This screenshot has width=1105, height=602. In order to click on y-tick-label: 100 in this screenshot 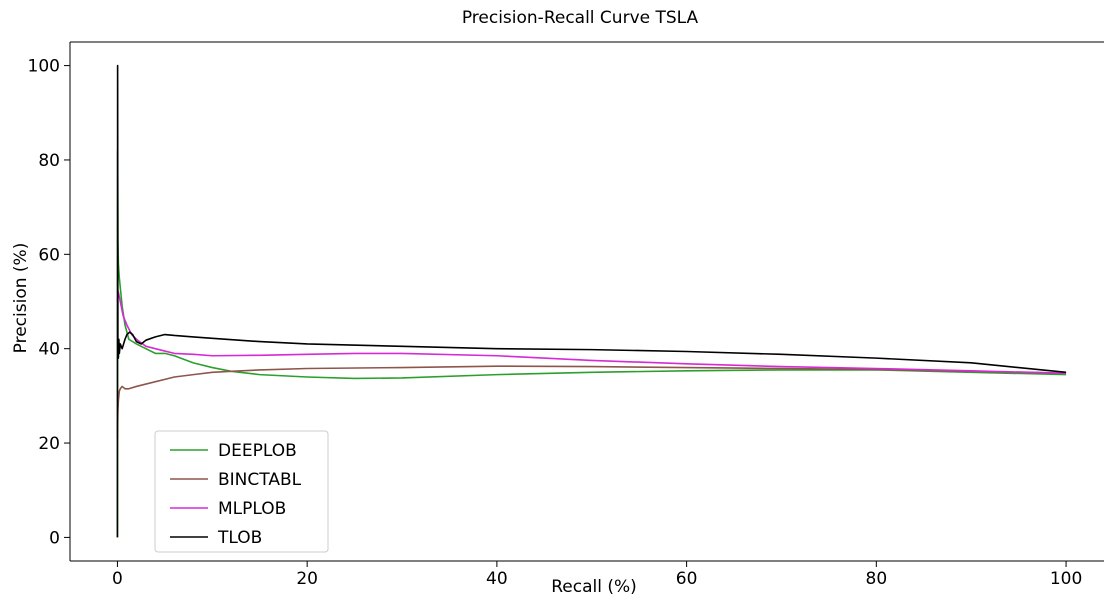, I will do `click(44, 67)`.